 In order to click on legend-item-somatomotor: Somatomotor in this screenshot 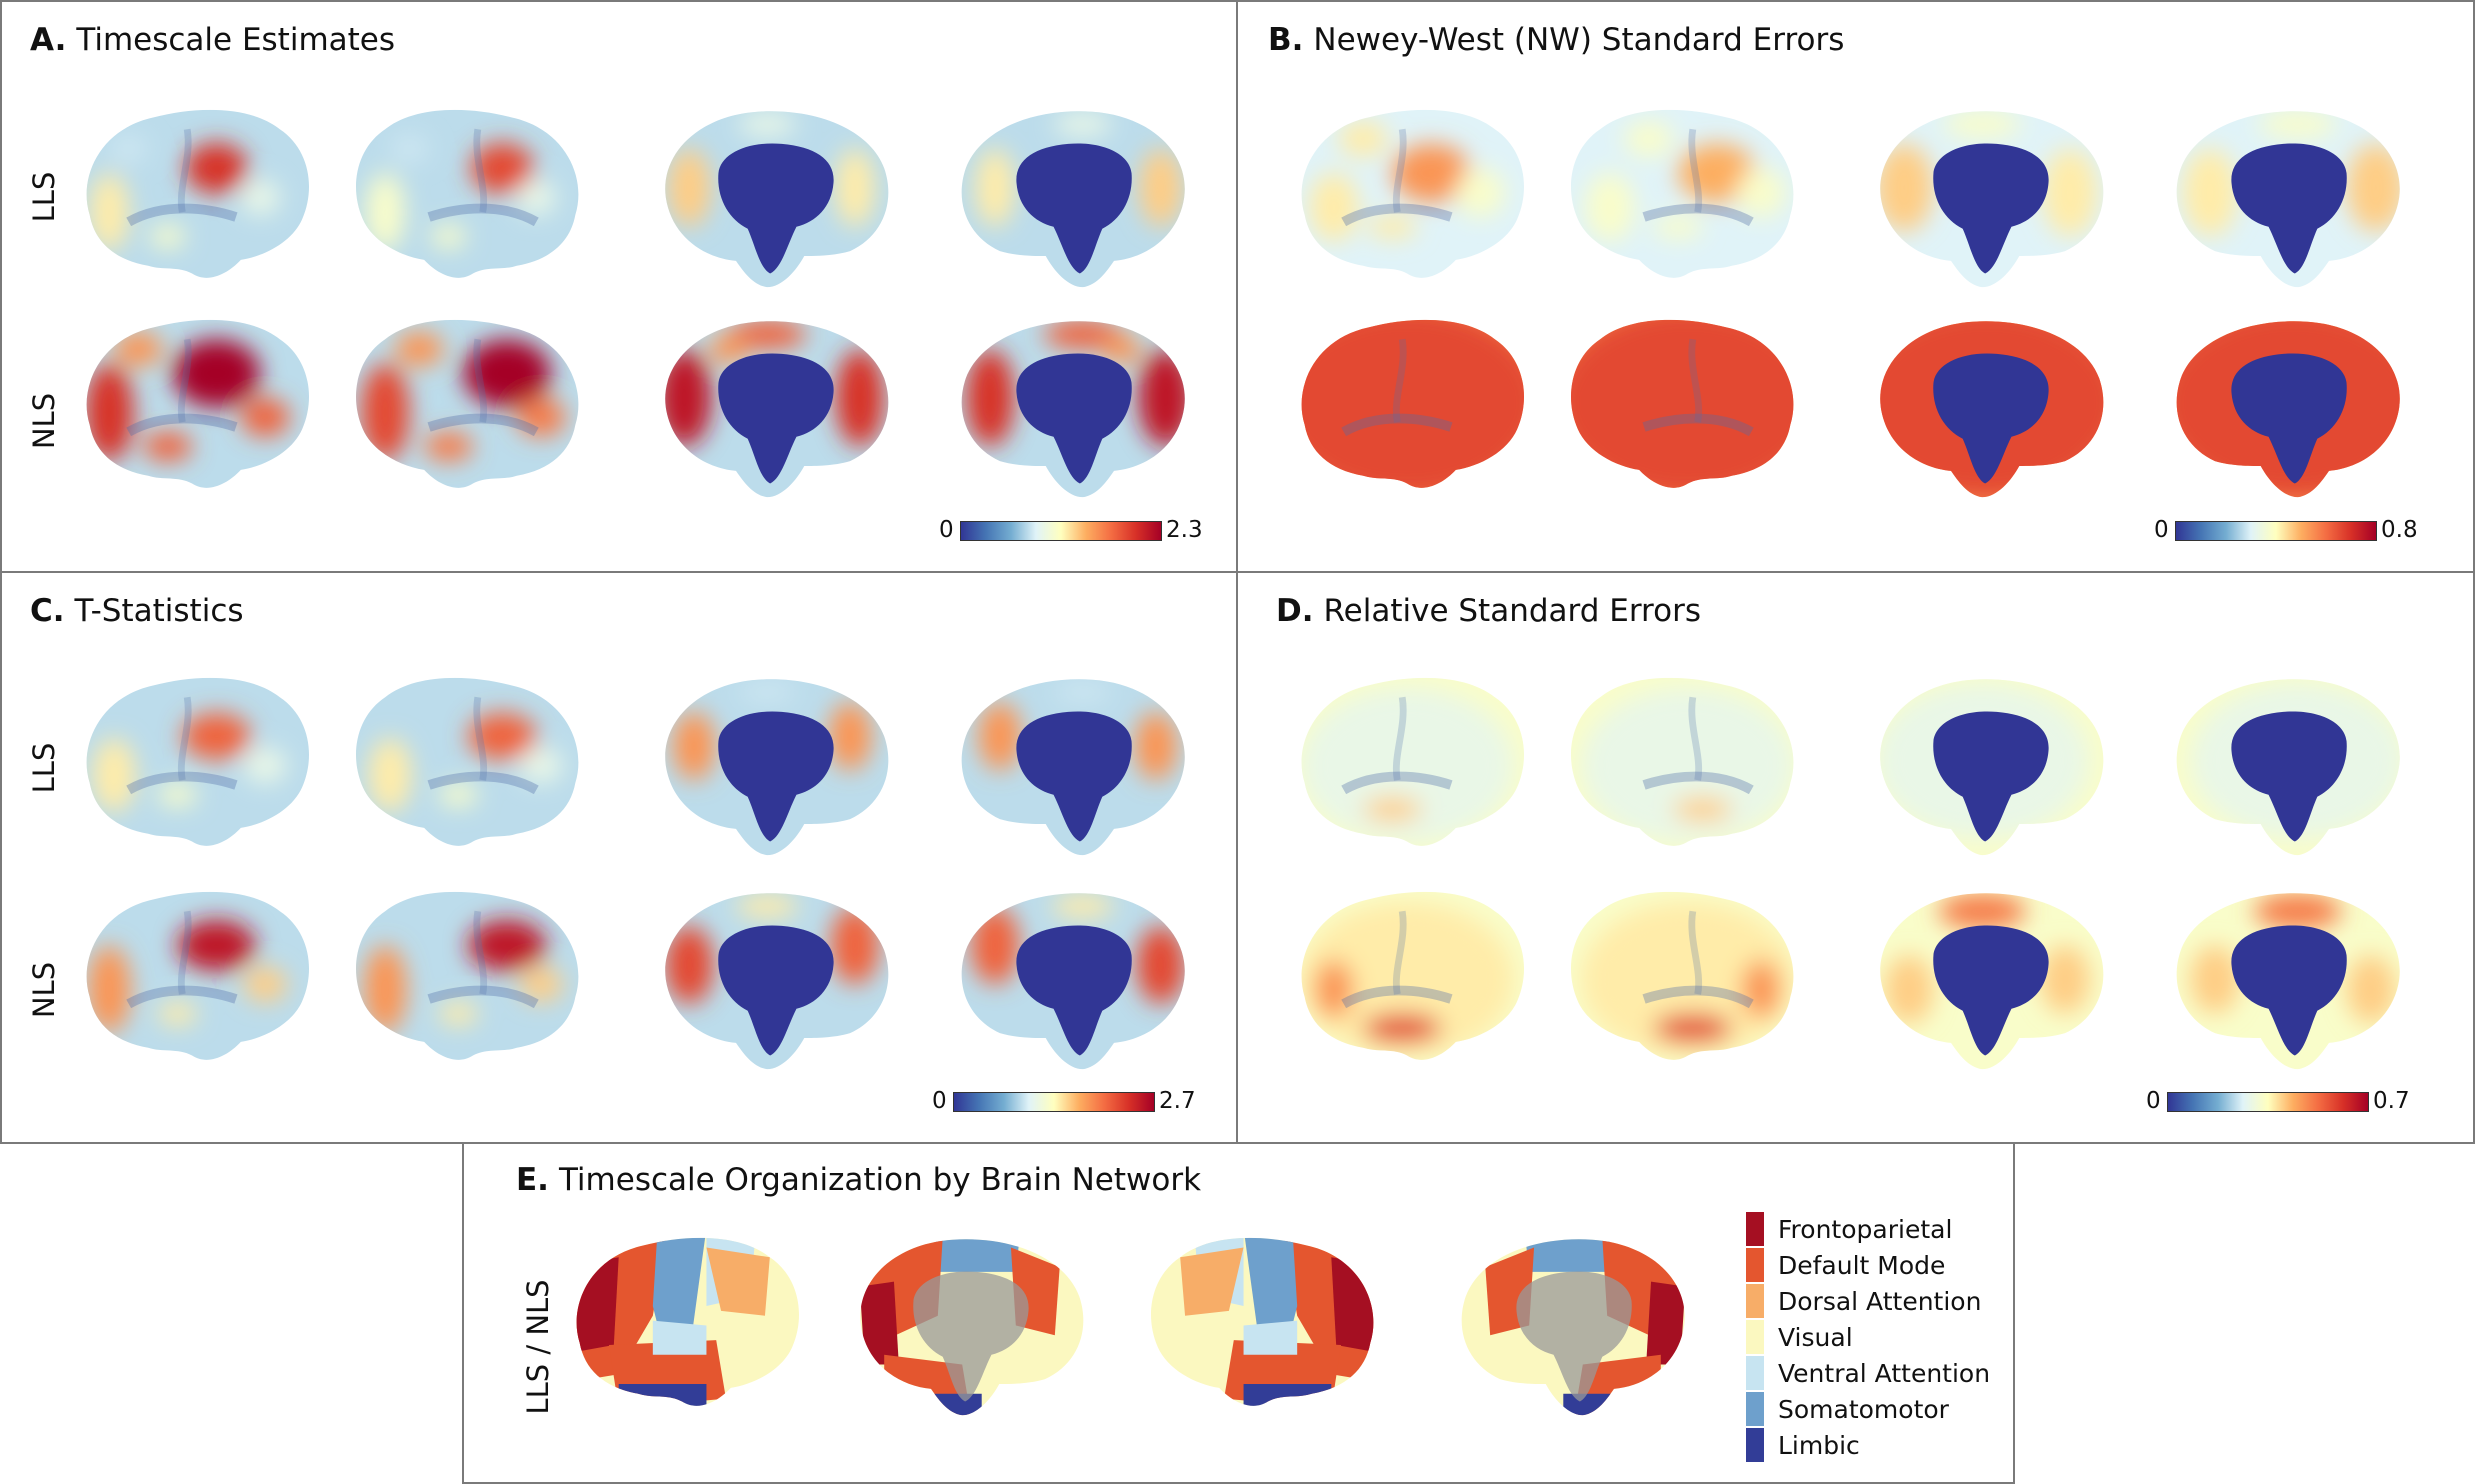, I will do `click(1847, 1409)`.